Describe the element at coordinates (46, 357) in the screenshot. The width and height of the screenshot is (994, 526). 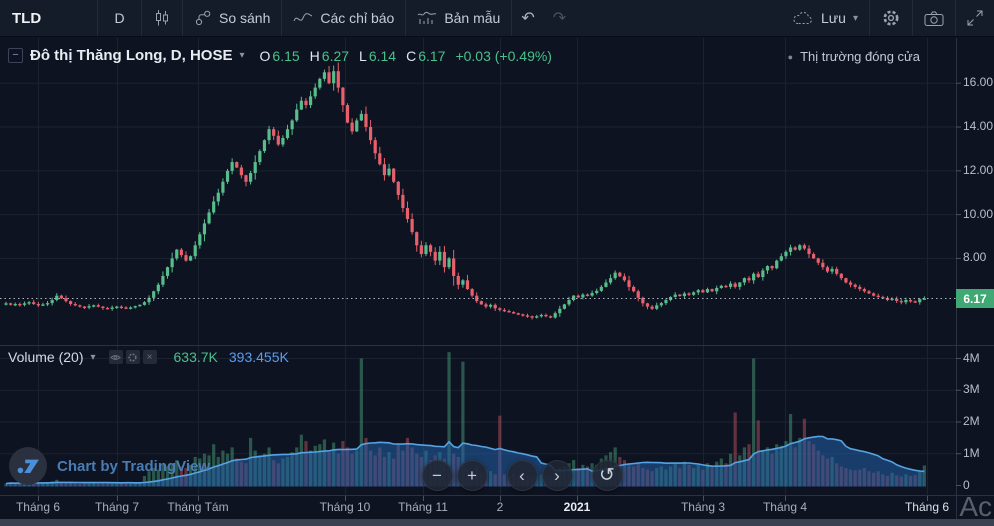
I see `volume-study-title: Volume (20)` at that location.